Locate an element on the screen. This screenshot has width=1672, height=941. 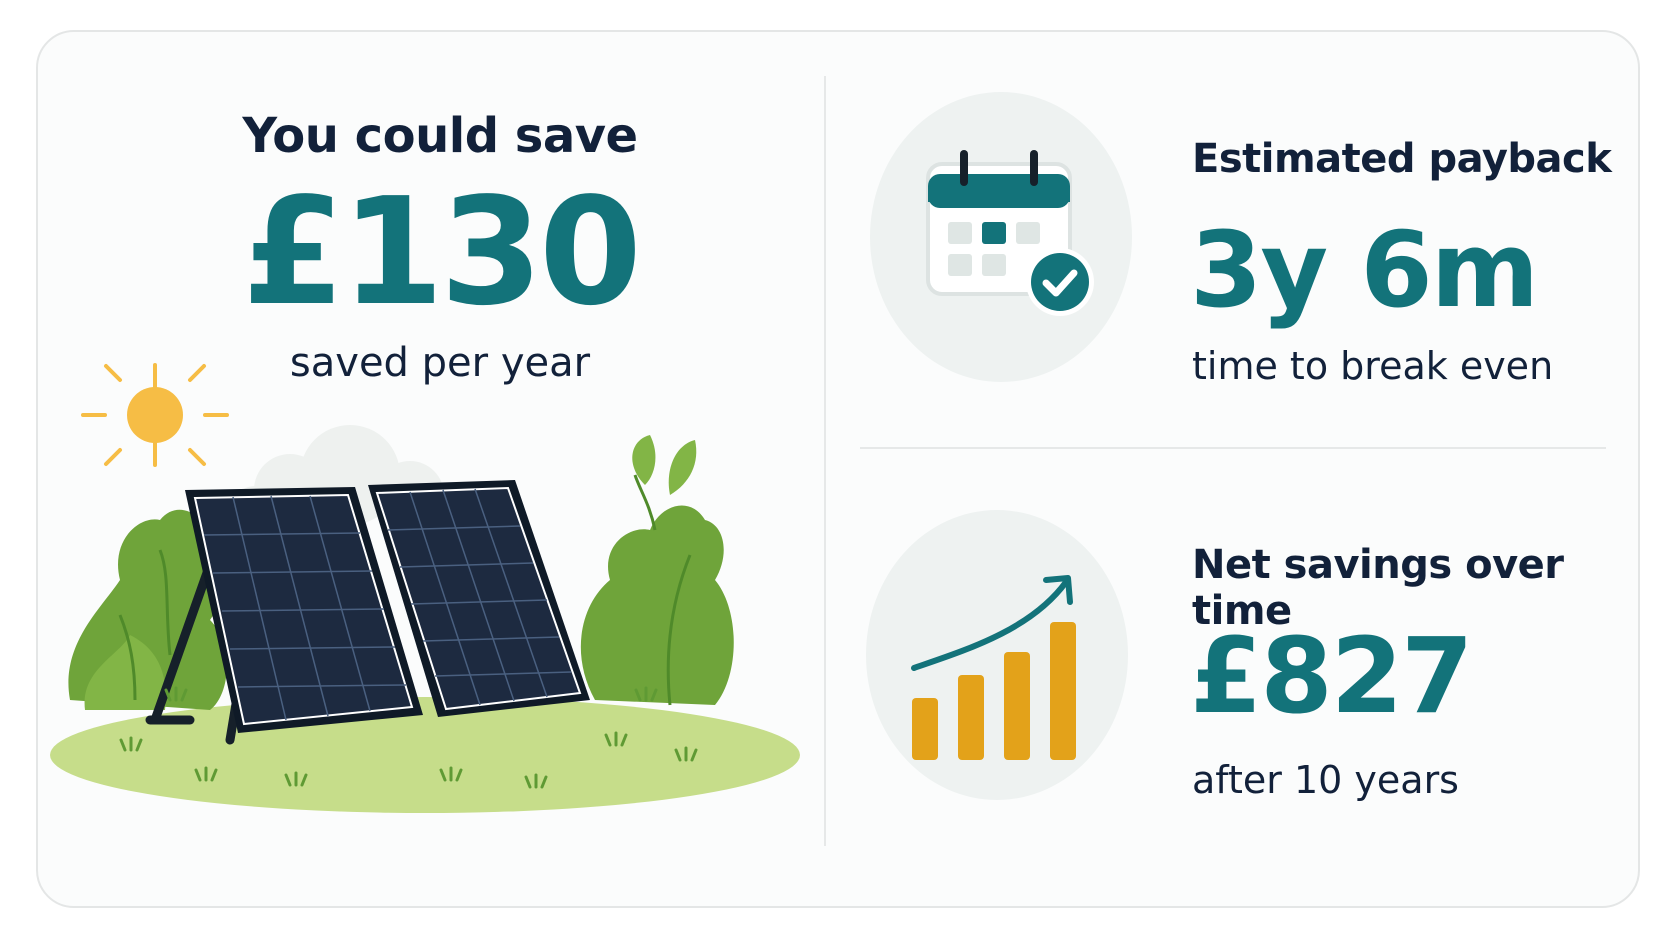
net-savings-caption: after 10 years is located at coordinates (1325, 780).